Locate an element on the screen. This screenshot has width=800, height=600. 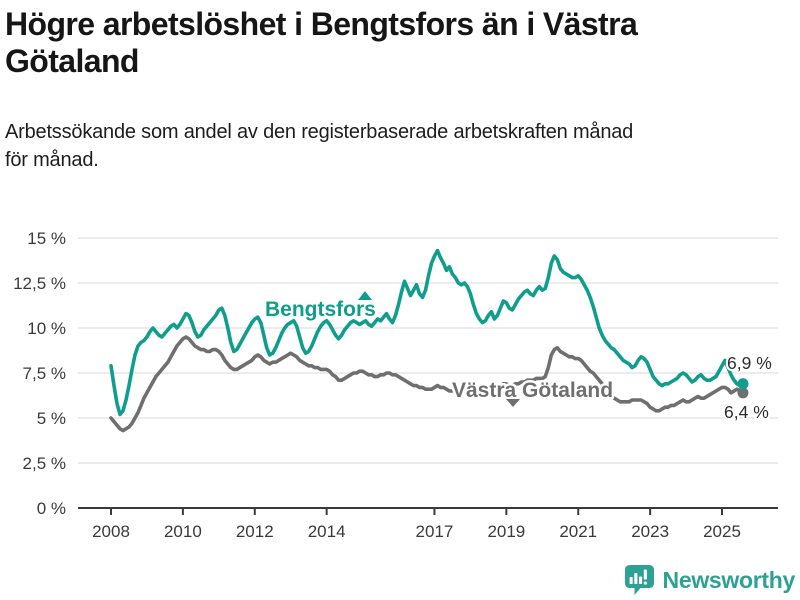
series-label-bengtsfors: Bengtsfors is located at coordinates (320, 309).